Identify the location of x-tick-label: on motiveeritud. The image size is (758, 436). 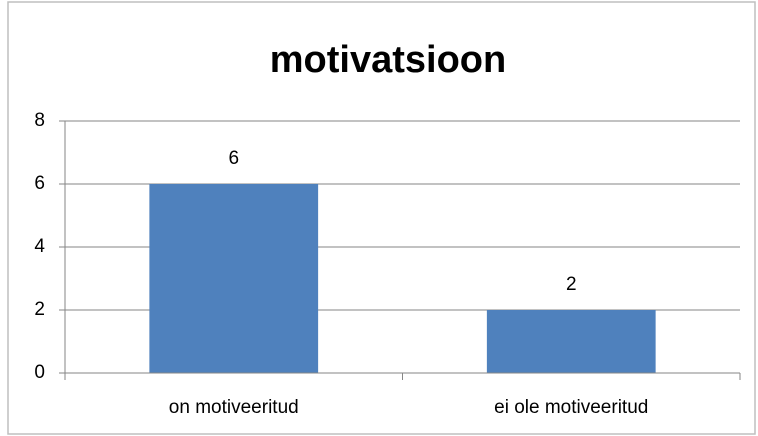
(234, 407).